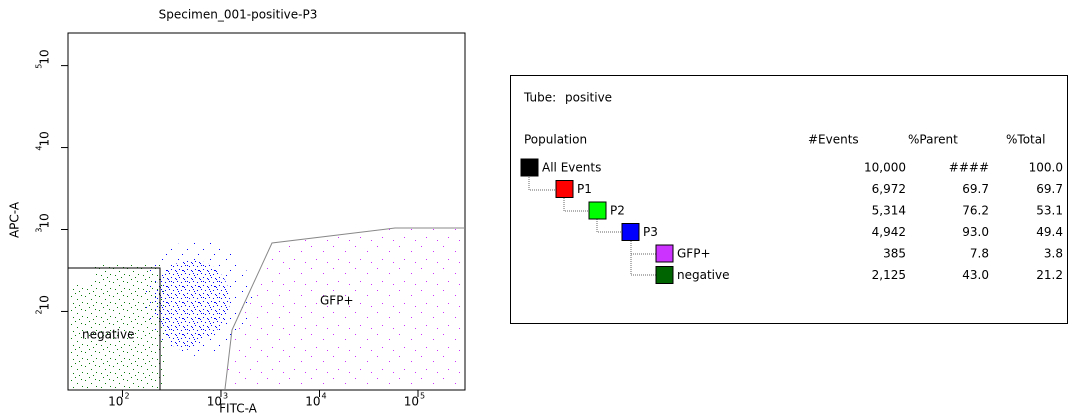 The width and height of the screenshot is (1069, 417). What do you see at coordinates (979, 254) in the screenshot?
I see `percent-parent: 7.8` at bounding box center [979, 254].